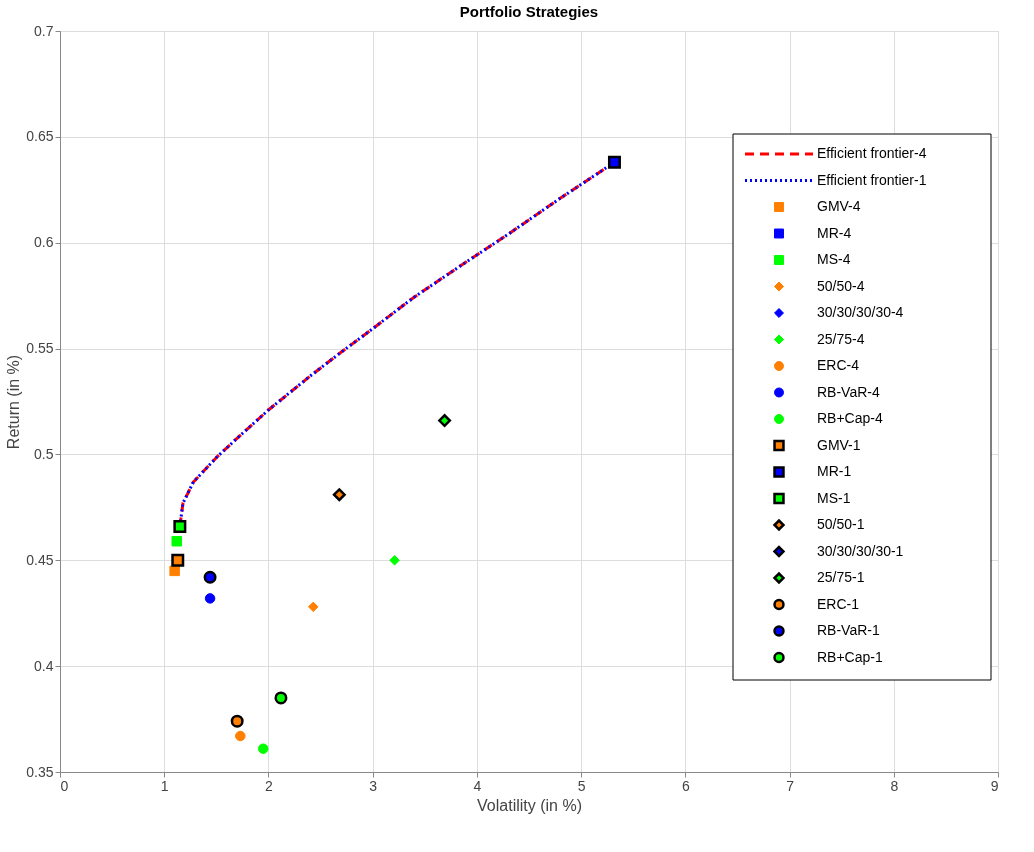  I want to click on legend-label: Efficient frontier-1, so click(872, 179).